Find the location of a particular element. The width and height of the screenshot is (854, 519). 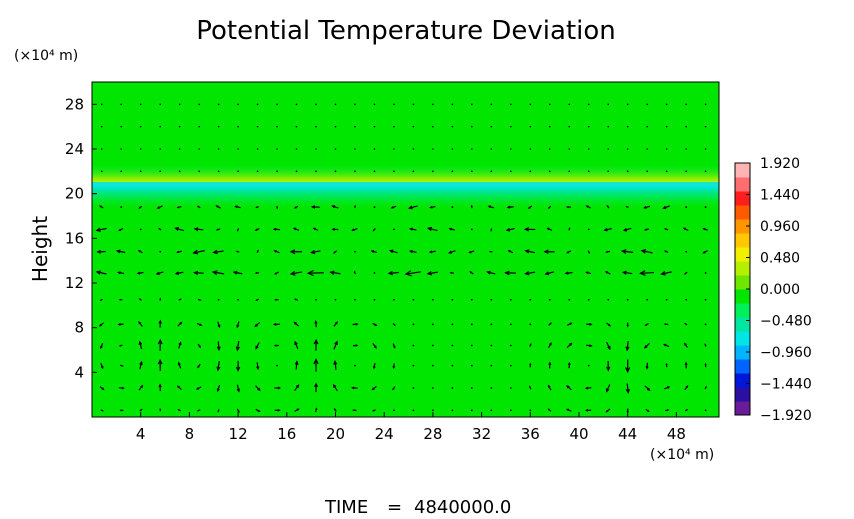

colorbar-tick-label: −1.440 is located at coordinates (786, 385).